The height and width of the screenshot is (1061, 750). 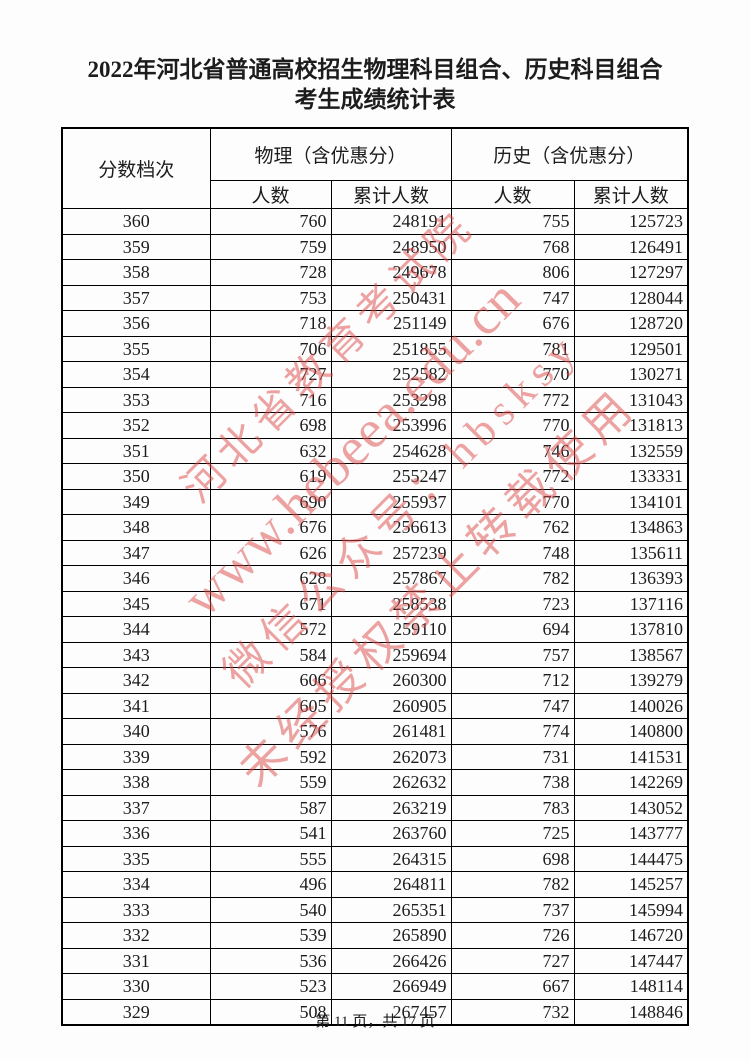 I want to click on physics-count-cell: 728, so click(x=270, y=272).